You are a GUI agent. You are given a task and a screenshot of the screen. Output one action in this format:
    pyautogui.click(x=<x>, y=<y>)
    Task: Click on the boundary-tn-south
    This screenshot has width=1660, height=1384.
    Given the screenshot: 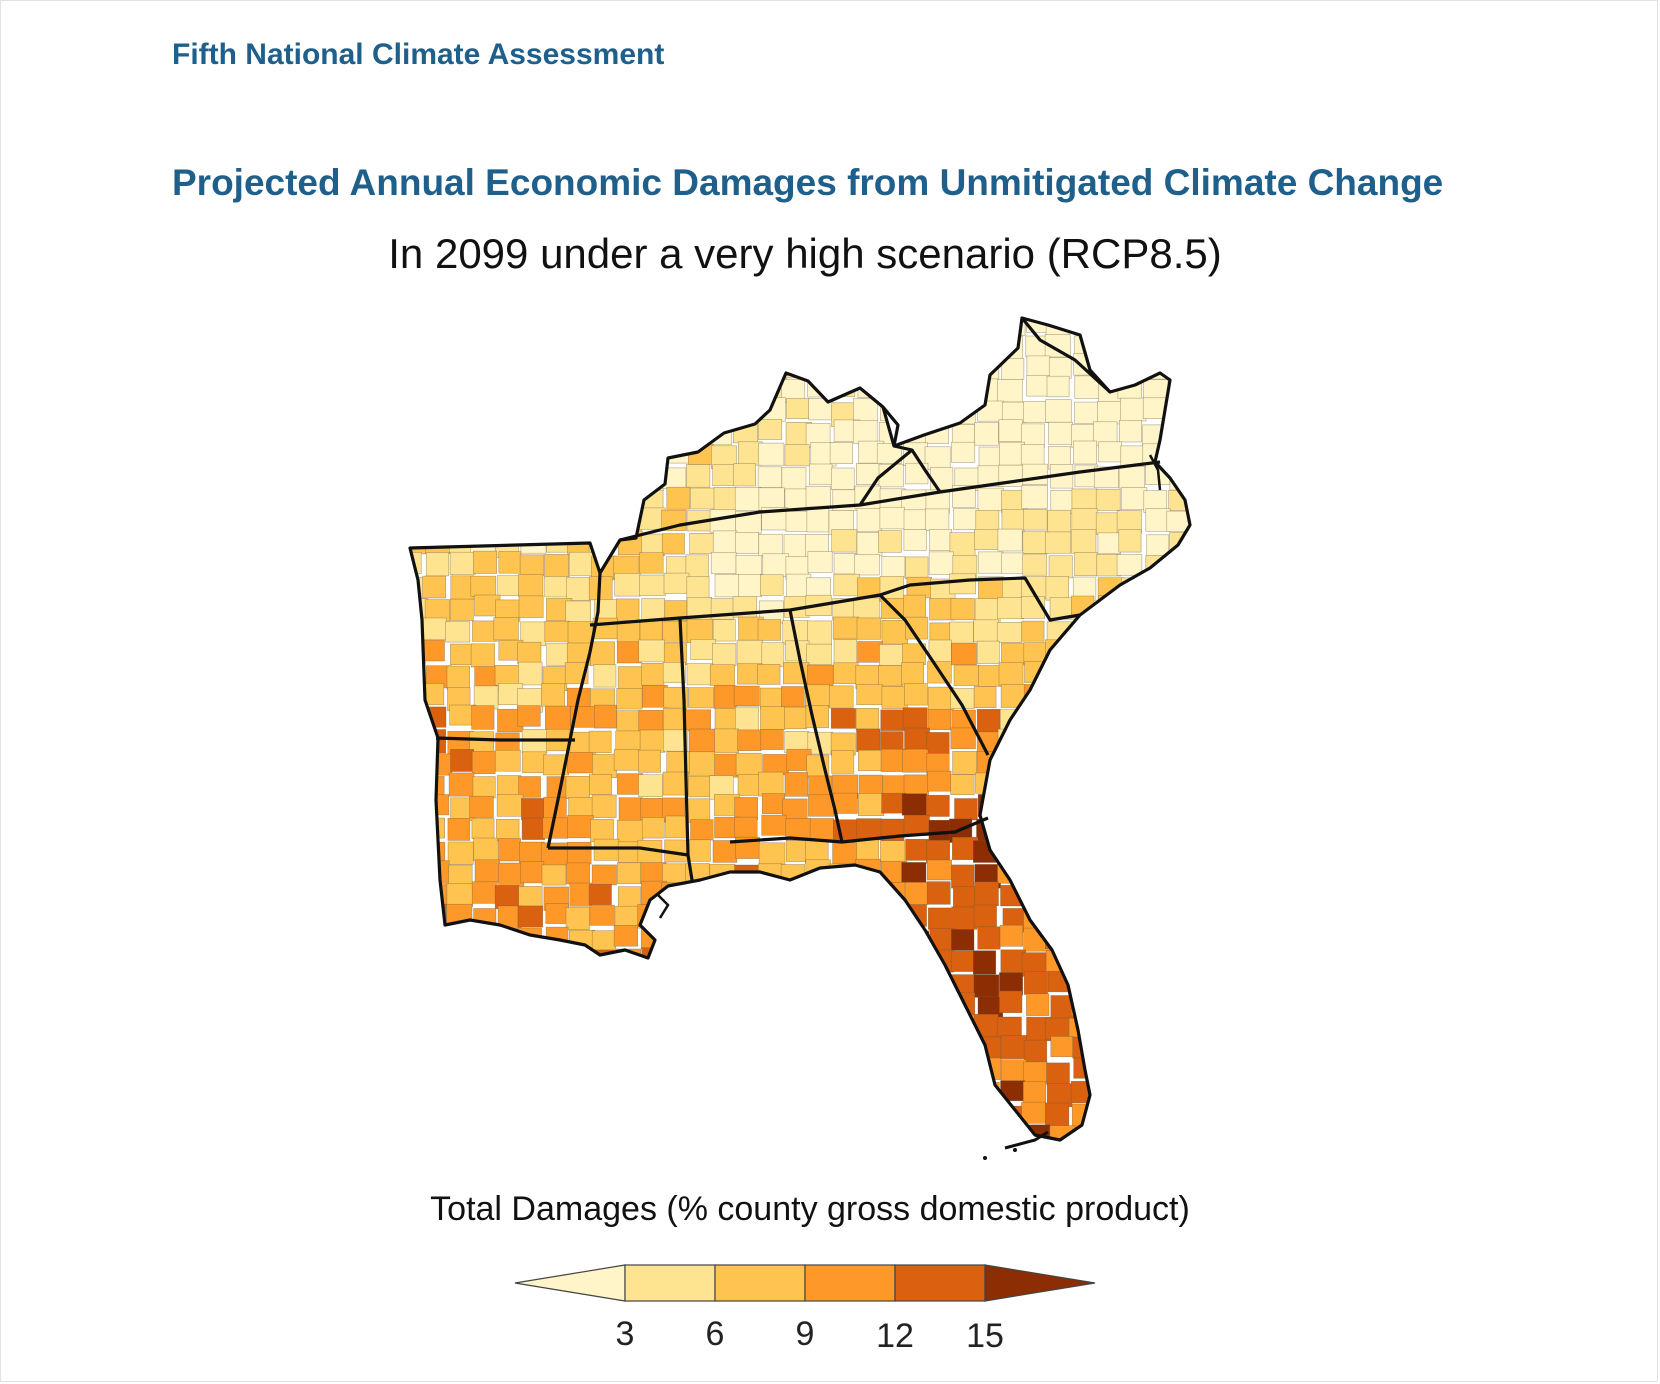 What is the action you would take?
    pyautogui.click(x=735, y=610)
    